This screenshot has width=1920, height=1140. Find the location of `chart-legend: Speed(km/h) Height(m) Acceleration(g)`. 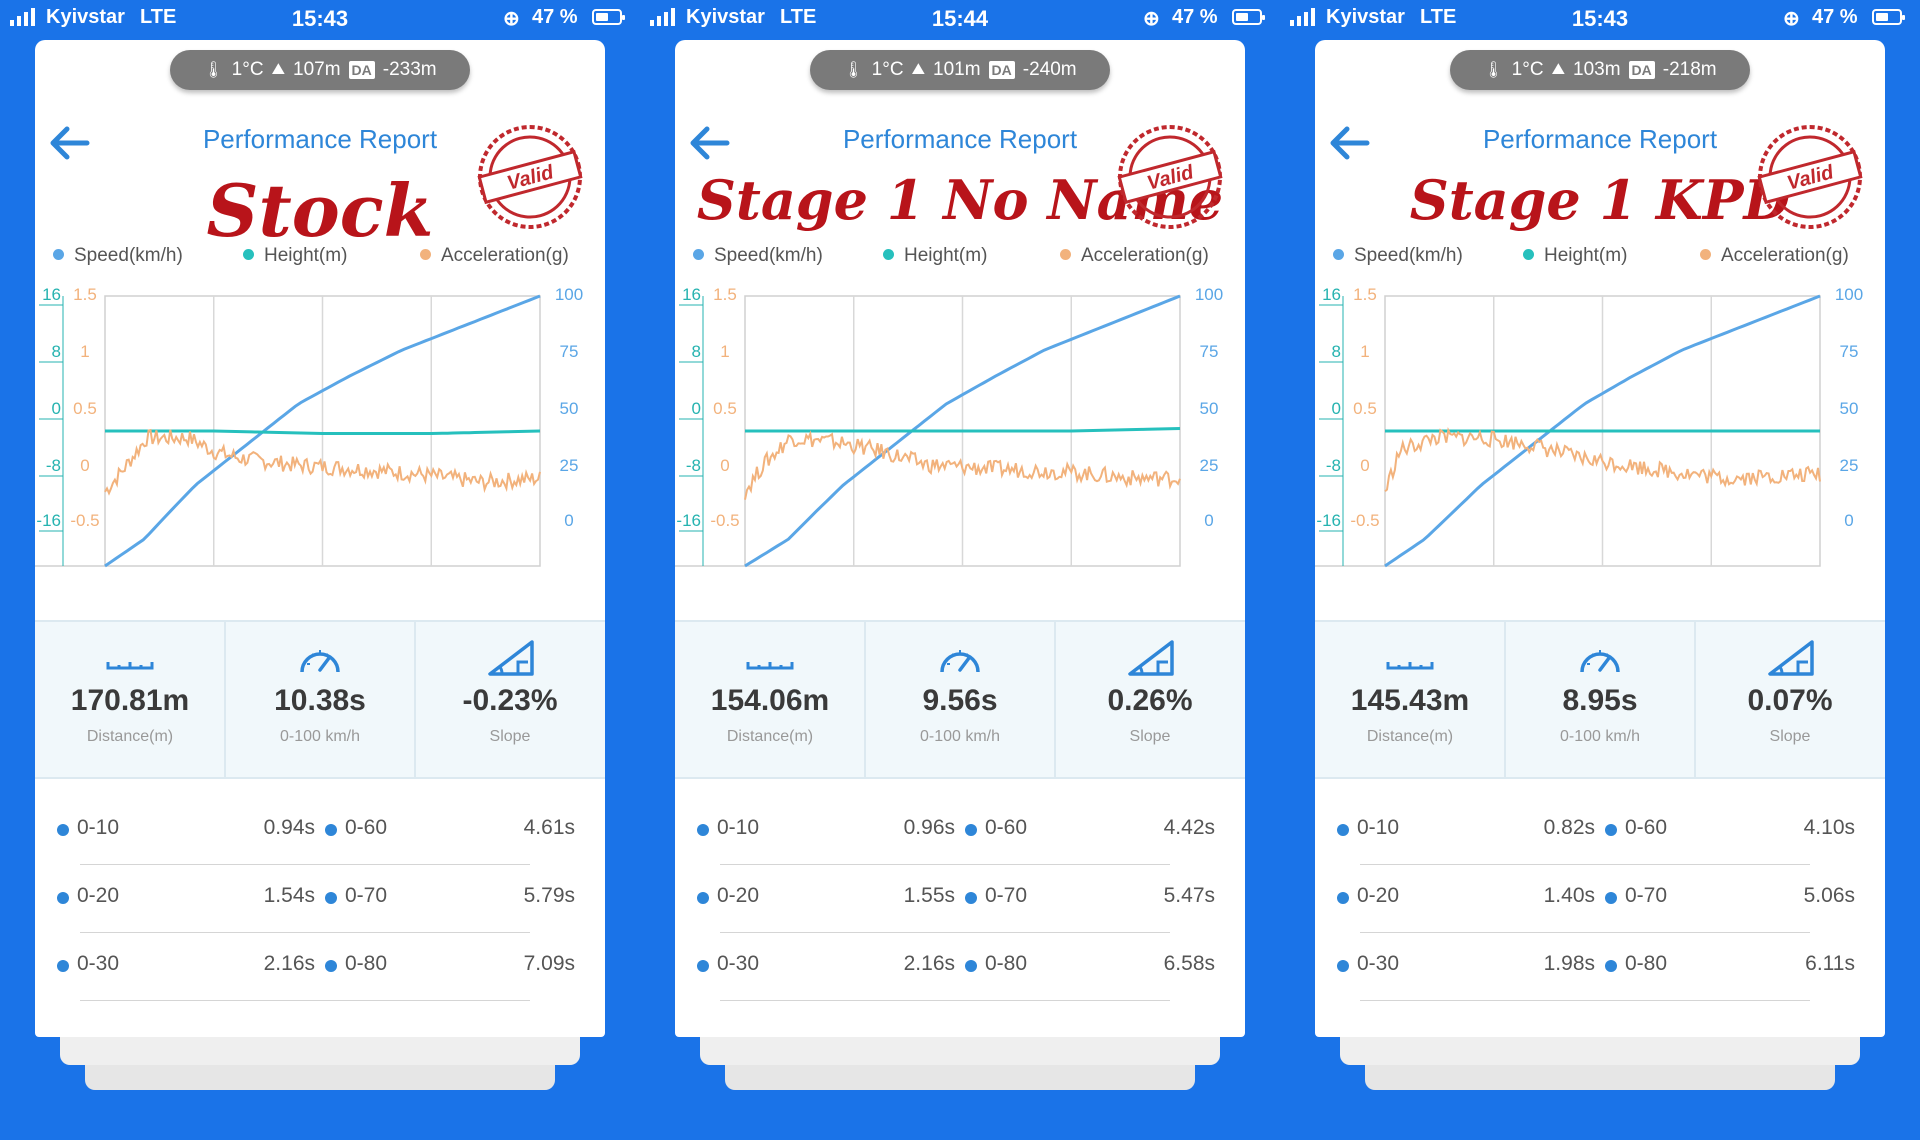

chart-legend: Speed(km/h) Height(m) Acceleration(g) is located at coordinates (1600, 257).